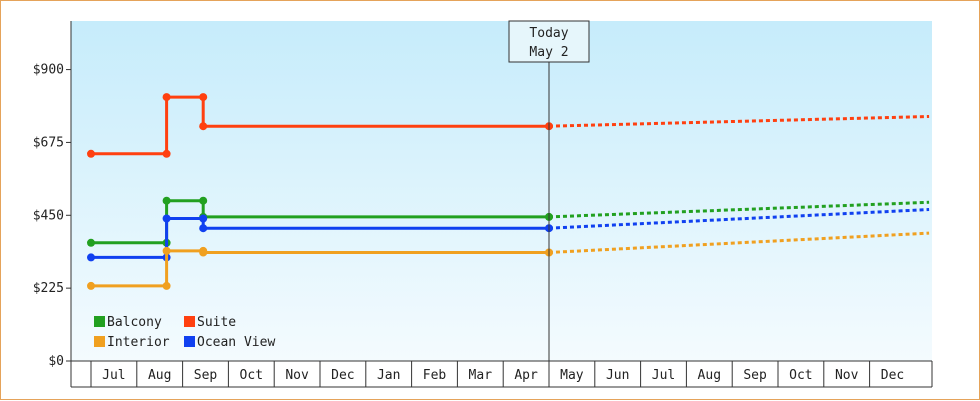  I want to click on legend-swatch-interior, so click(99, 341).